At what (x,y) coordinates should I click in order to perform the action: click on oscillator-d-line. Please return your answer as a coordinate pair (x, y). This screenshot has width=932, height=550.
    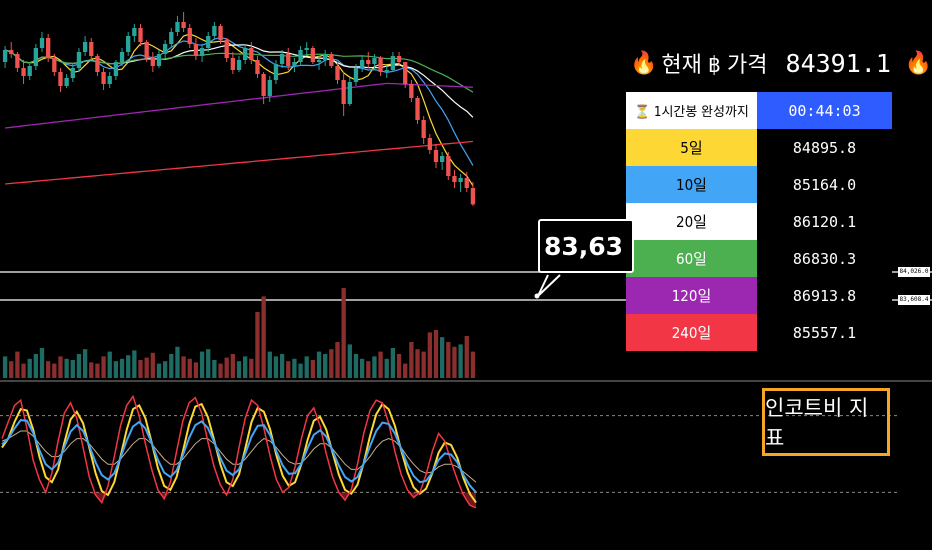
    Looking at the image, I should click on (239, 453).